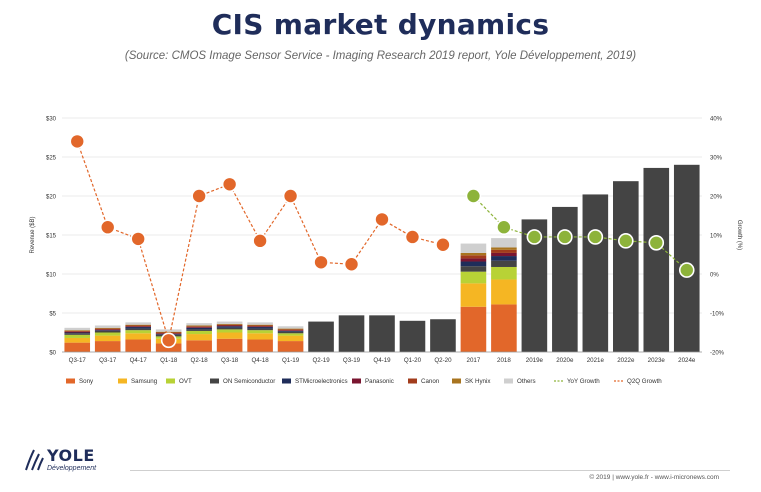 This screenshot has height=492, width=761. Describe the element at coordinates (379, 381) in the screenshot. I see `legend-label: Panasonic` at that location.